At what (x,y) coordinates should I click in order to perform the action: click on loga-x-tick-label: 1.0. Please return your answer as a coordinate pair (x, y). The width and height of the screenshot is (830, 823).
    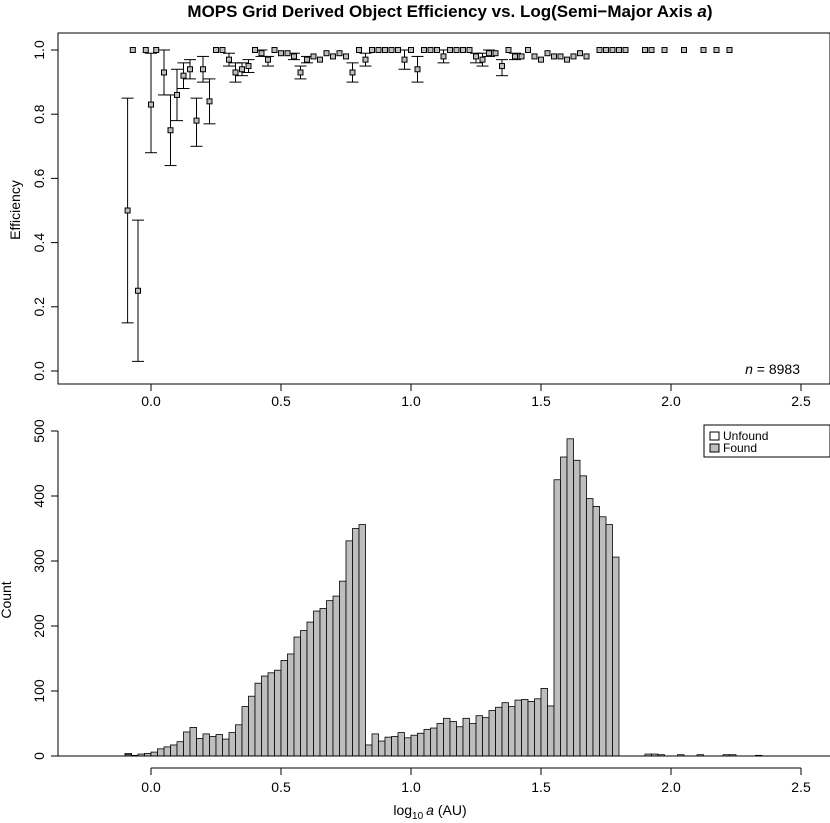
    Looking at the image, I should click on (411, 787).